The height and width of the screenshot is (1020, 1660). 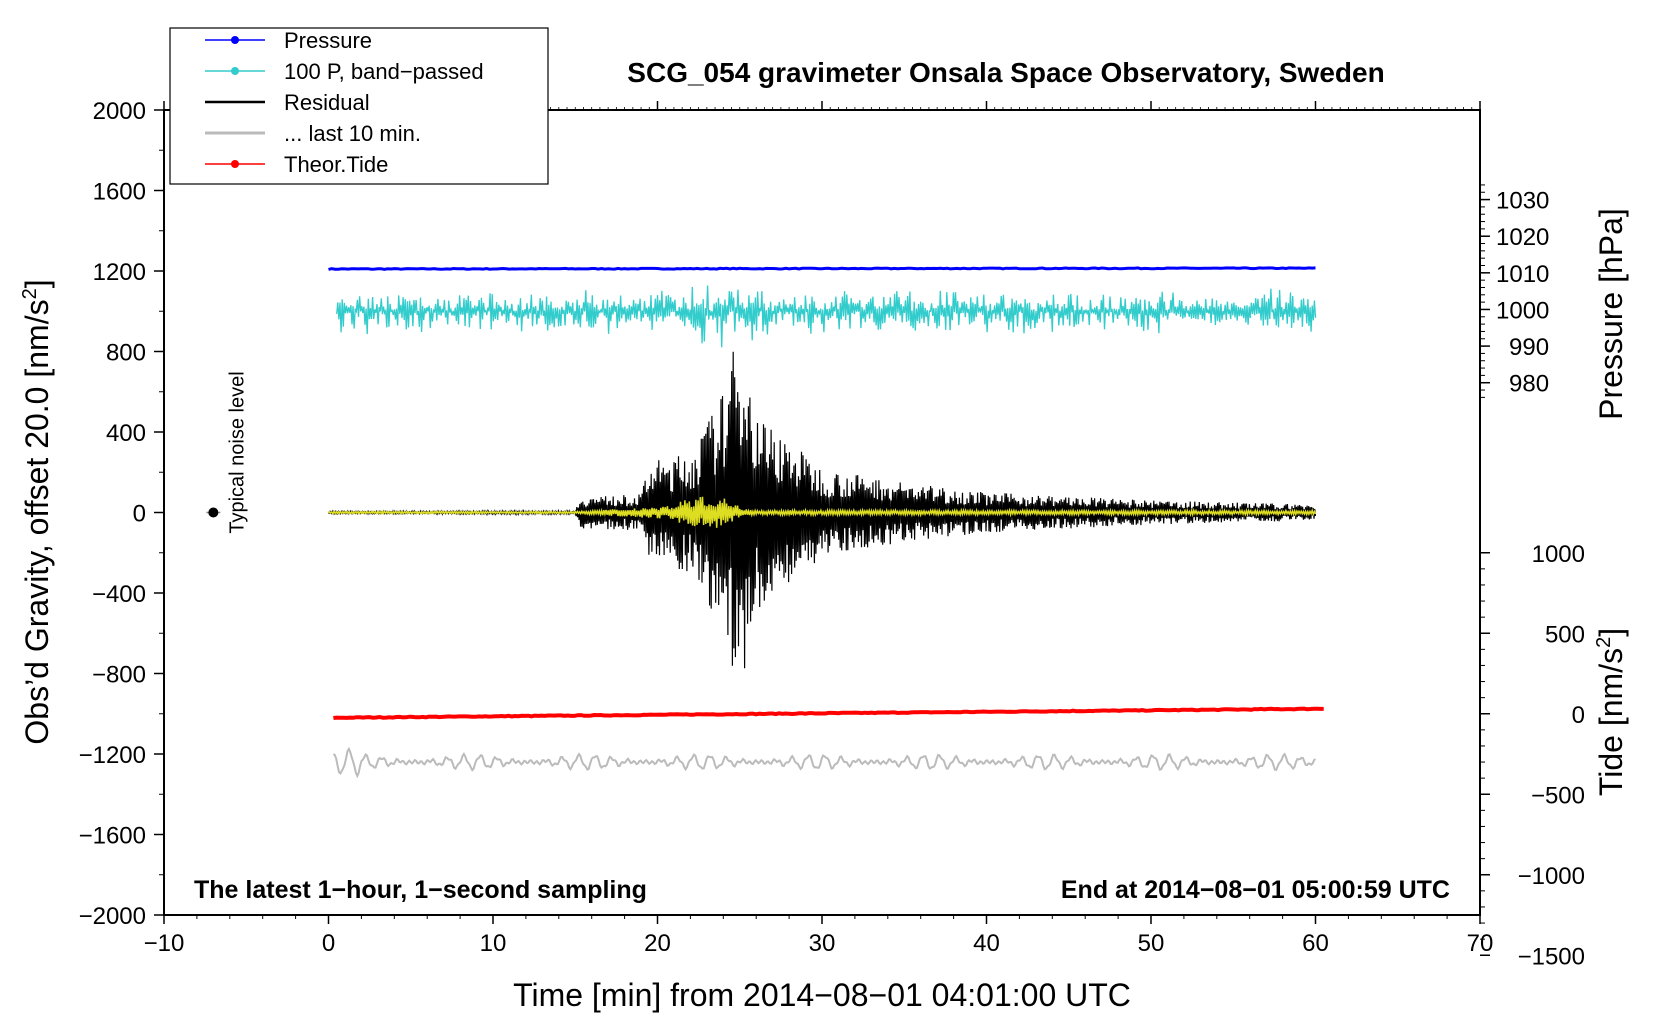 I want to click on x-tick-label: 60, so click(x=1315, y=943).